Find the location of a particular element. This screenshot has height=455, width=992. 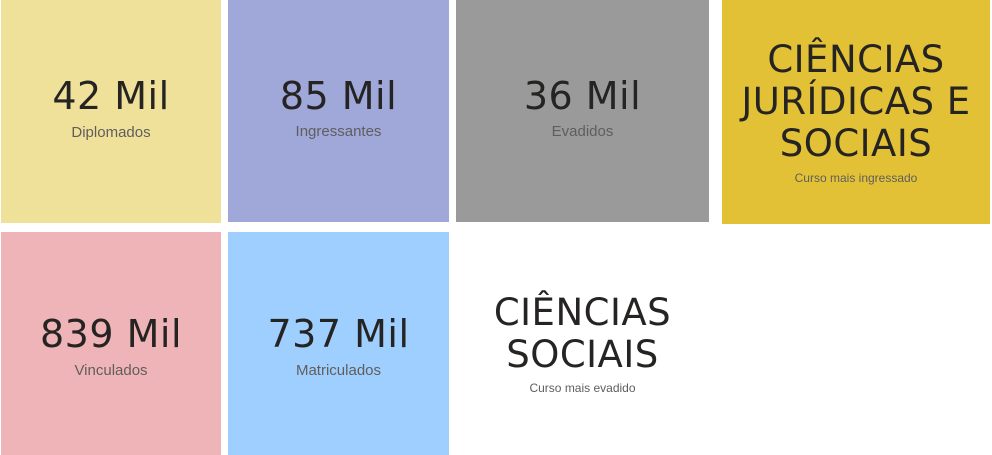

curso-mais-evadido-name: CIÊNCIAS SOCIAIS is located at coordinates (582, 333).